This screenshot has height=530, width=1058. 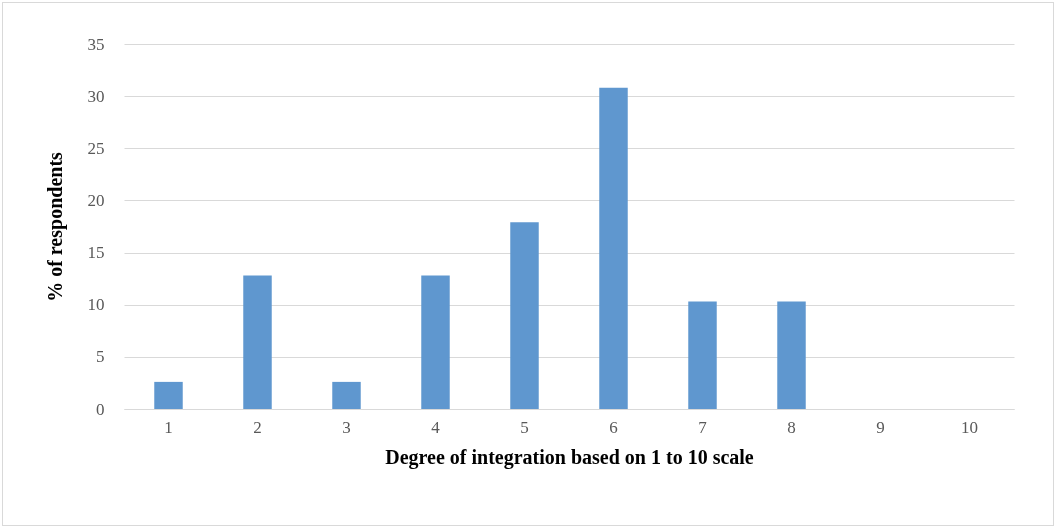 What do you see at coordinates (55, 226) in the screenshot?
I see `y-axis-title: % of respondents` at bounding box center [55, 226].